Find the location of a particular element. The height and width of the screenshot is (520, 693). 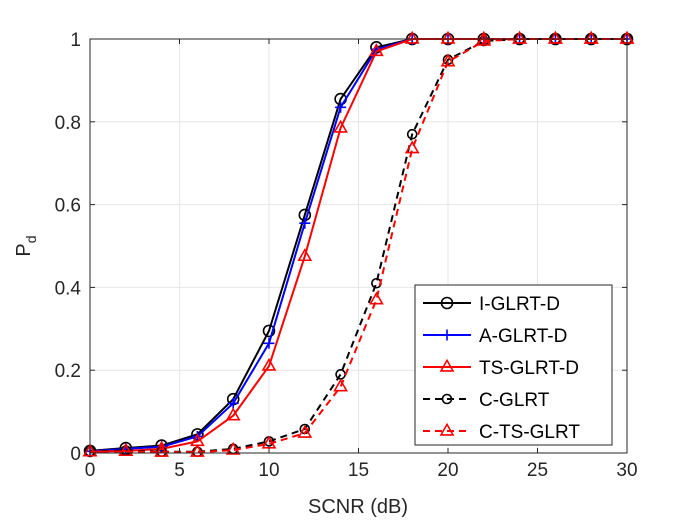

x-tick-label: 30 is located at coordinates (626, 470).